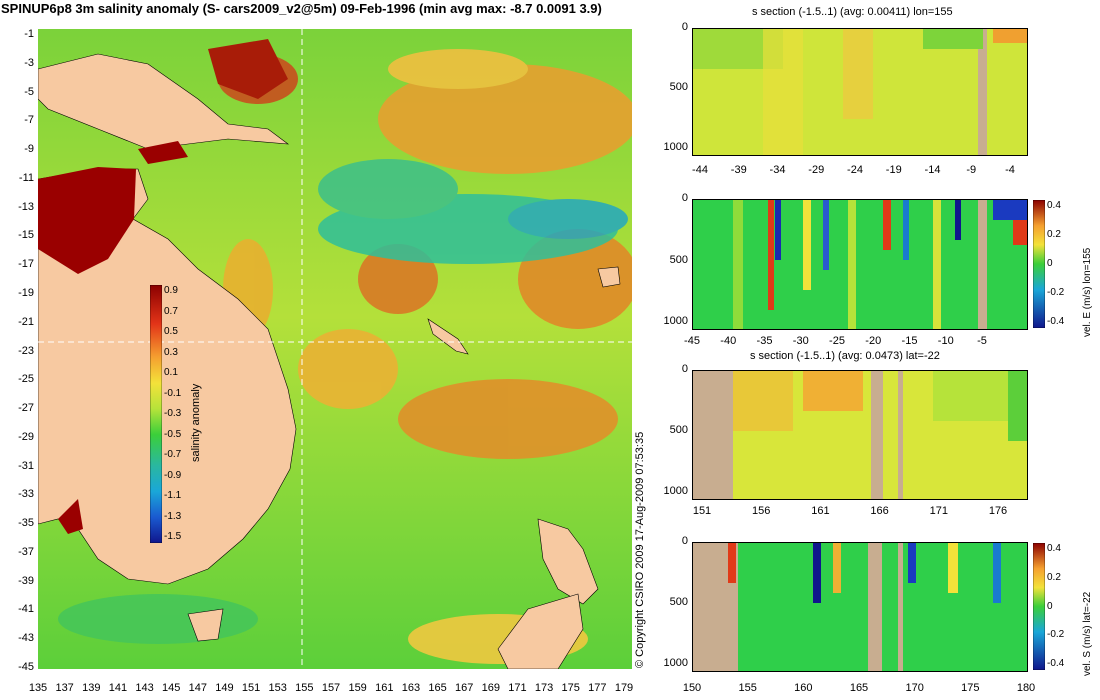 Image resolution: width=1100 pixels, height=700 pixels. Describe the element at coordinates (1050, 606) in the screenshot. I see `colorbar-tick-label: 0` at that location.